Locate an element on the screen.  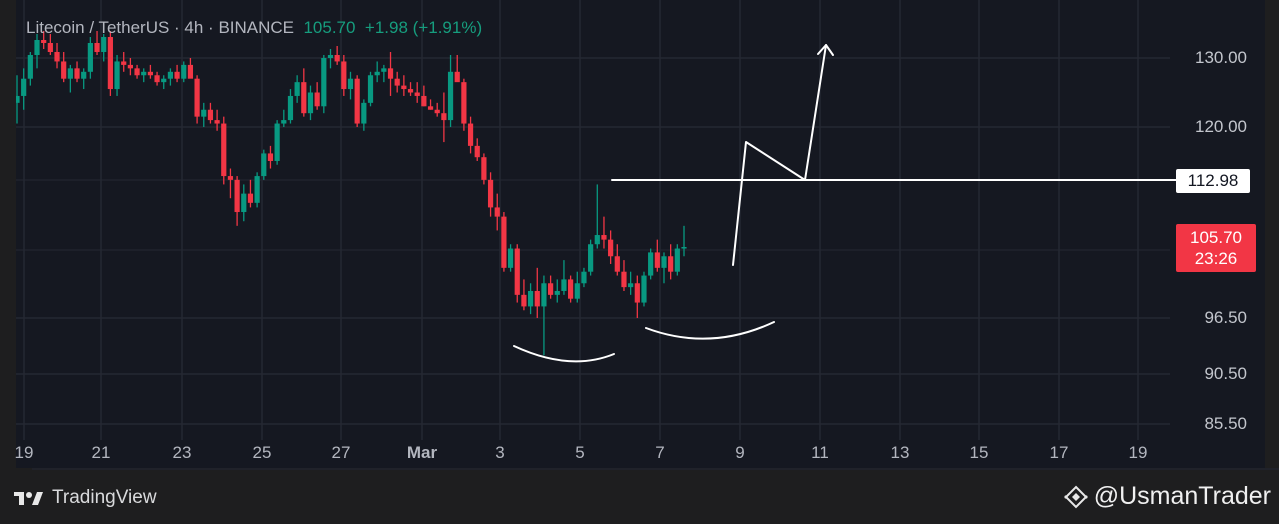
arrow-head-icon is located at coordinates (825, 50).